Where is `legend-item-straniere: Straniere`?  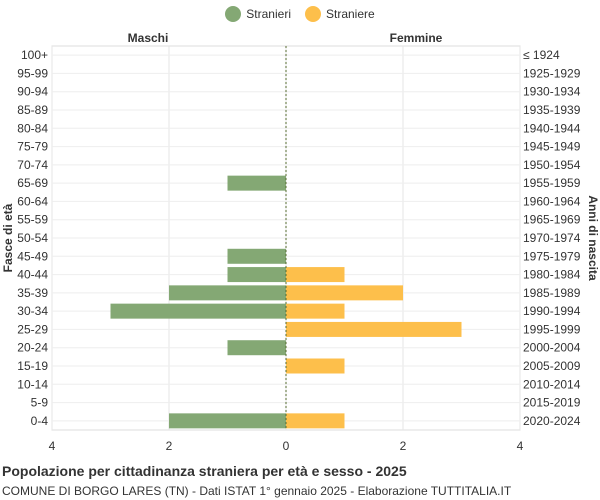 legend-item-straniere: Straniere is located at coordinates (339, 14).